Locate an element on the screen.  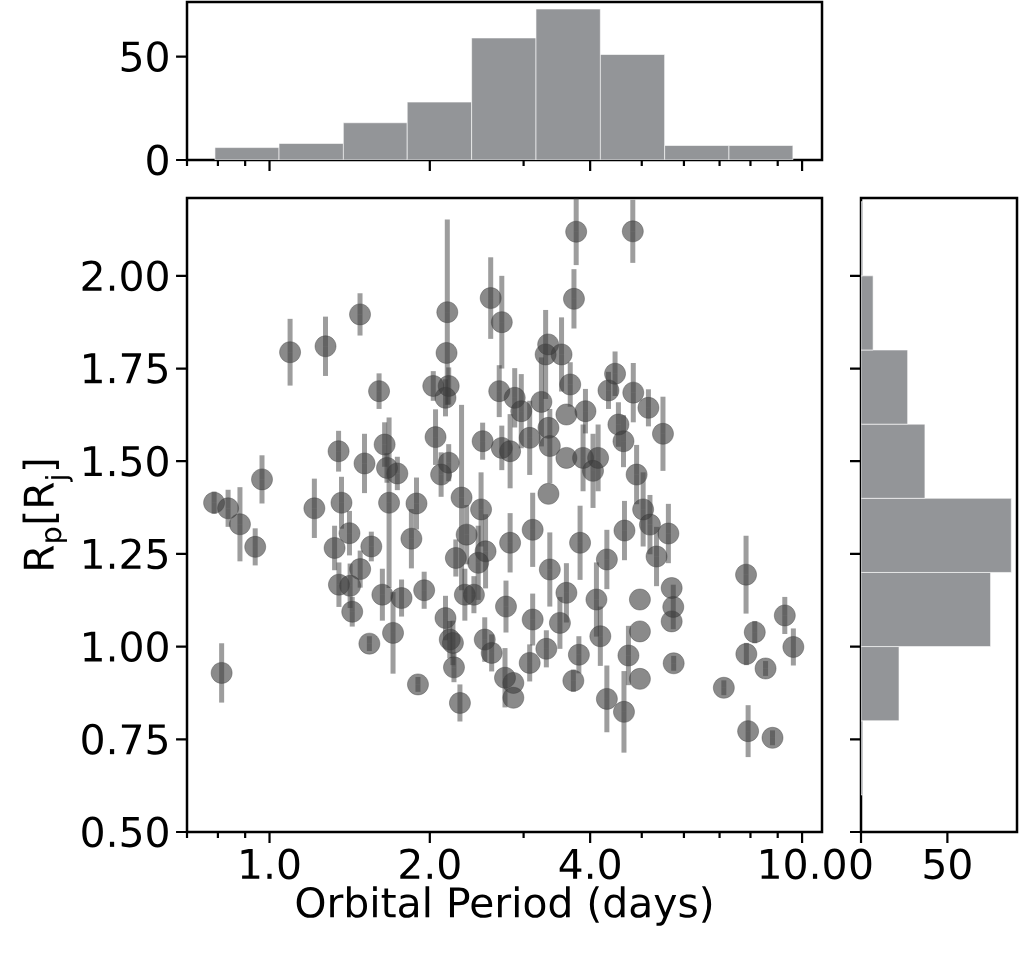
y-tick-label: 0 is located at coordinates (157, 160).